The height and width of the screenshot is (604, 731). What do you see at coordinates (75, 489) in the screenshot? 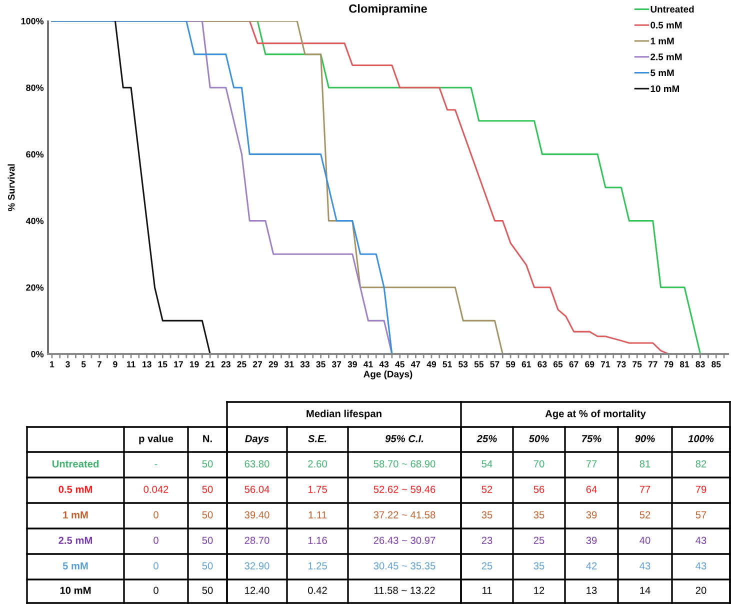
I see `text: 0.5 mM` at bounding box center [75, 489].